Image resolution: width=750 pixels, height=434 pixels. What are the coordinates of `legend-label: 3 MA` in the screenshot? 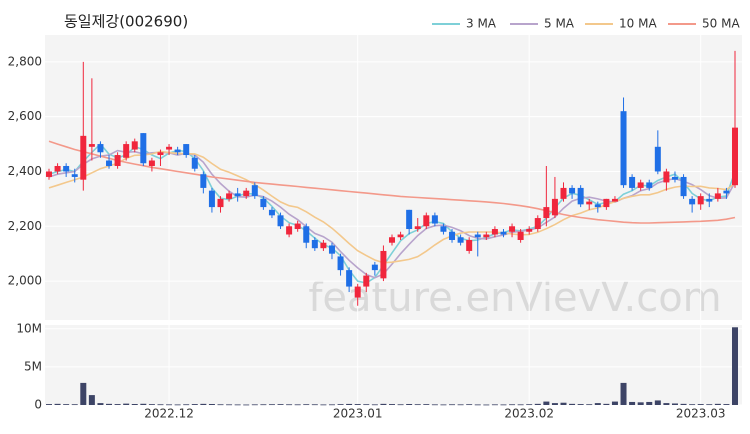 It's located at (481, 24).